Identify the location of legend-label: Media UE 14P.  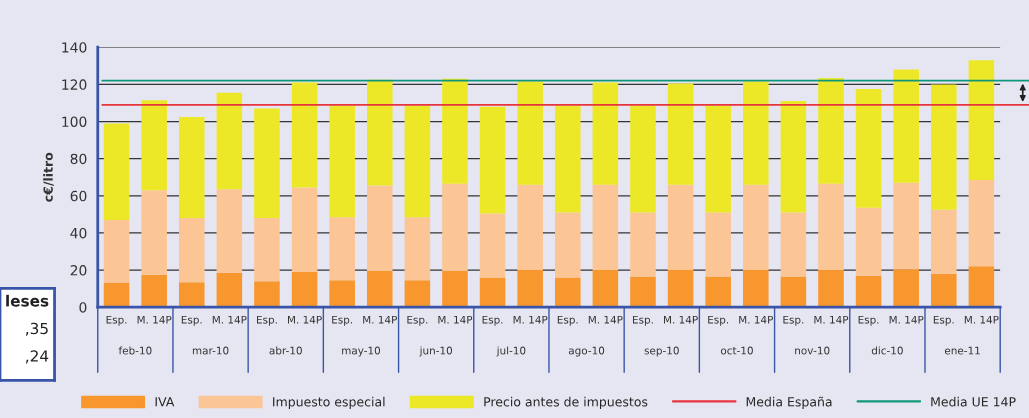
(973, 401).